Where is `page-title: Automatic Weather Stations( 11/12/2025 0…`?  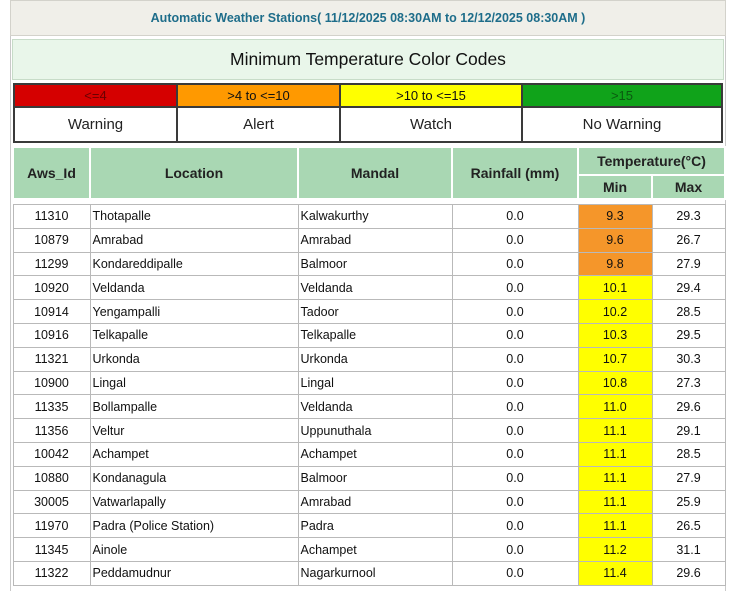 page-title: Automatic Weather Stations( 11/12/2025 0… is located at coordinates (368, 18).